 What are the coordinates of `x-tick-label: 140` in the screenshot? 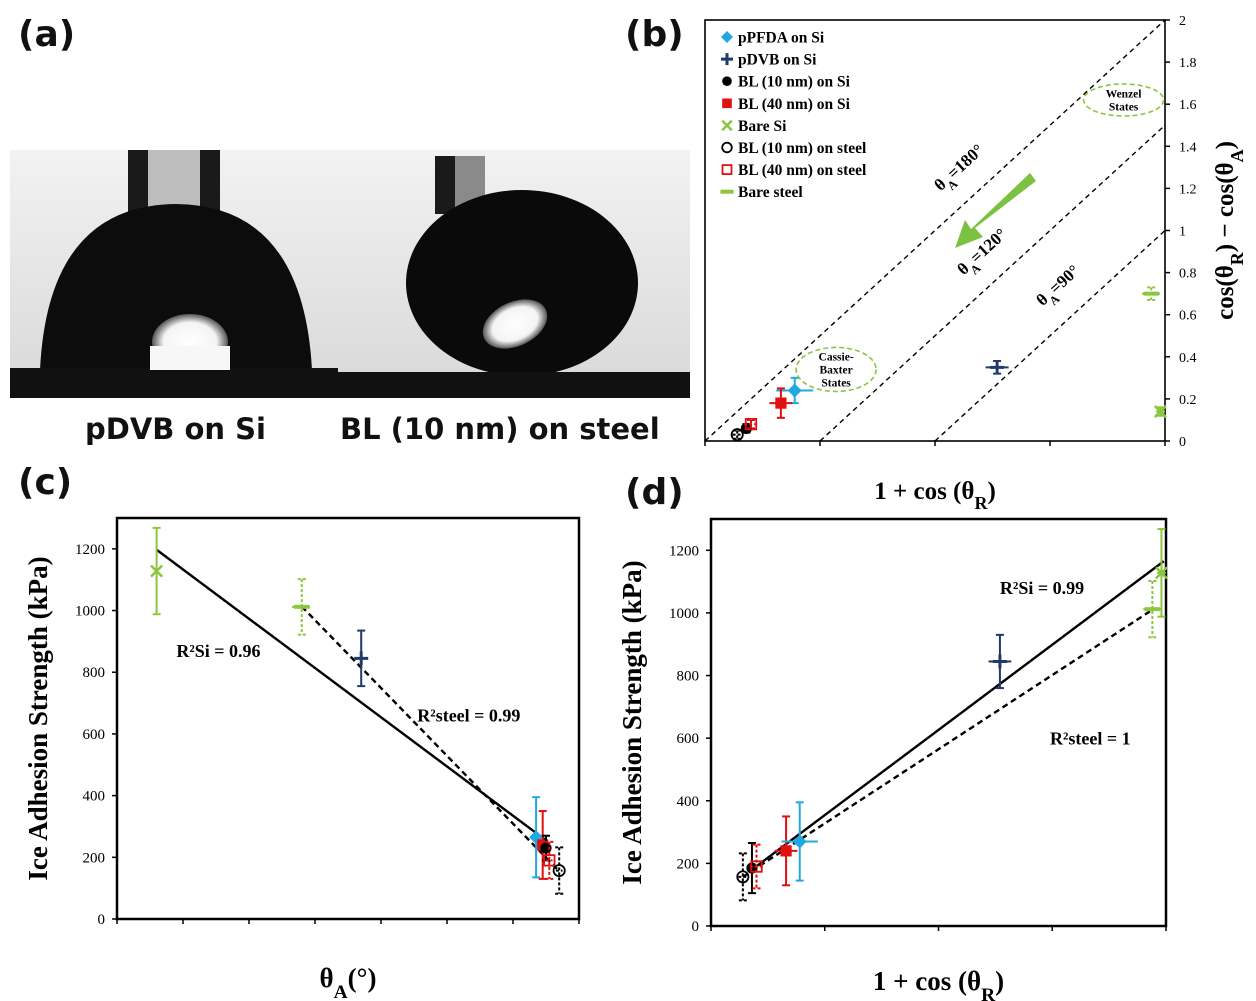 It's located at (513, 2).